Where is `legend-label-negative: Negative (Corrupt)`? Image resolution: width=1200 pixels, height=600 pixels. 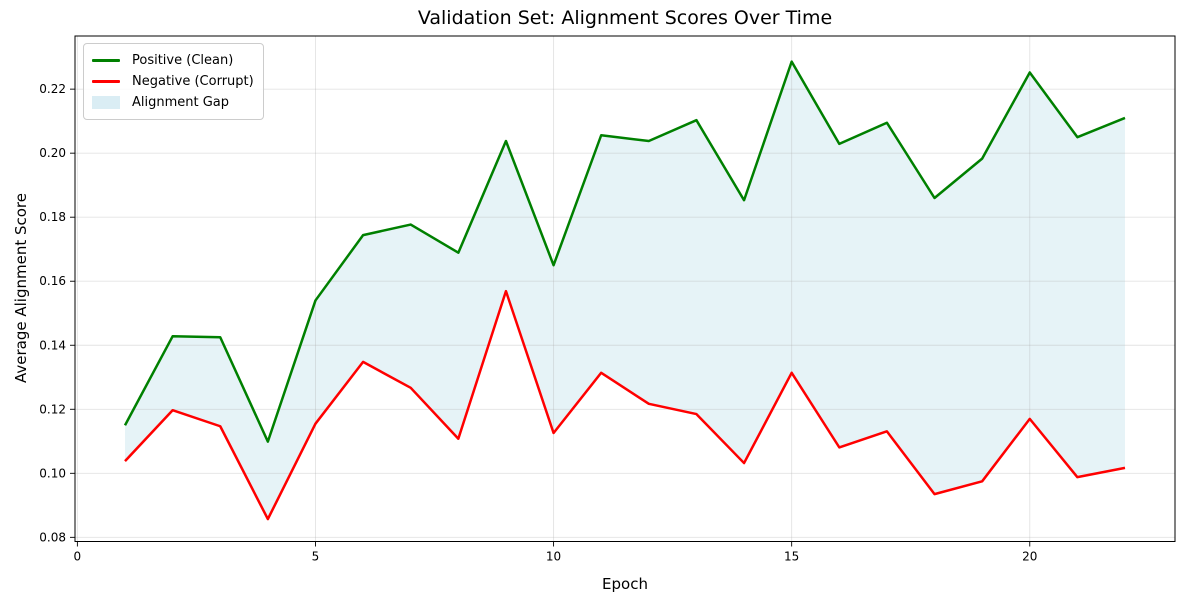 legend-label-negative: Negative (Corrupt) is located at coordinates (193, 81).